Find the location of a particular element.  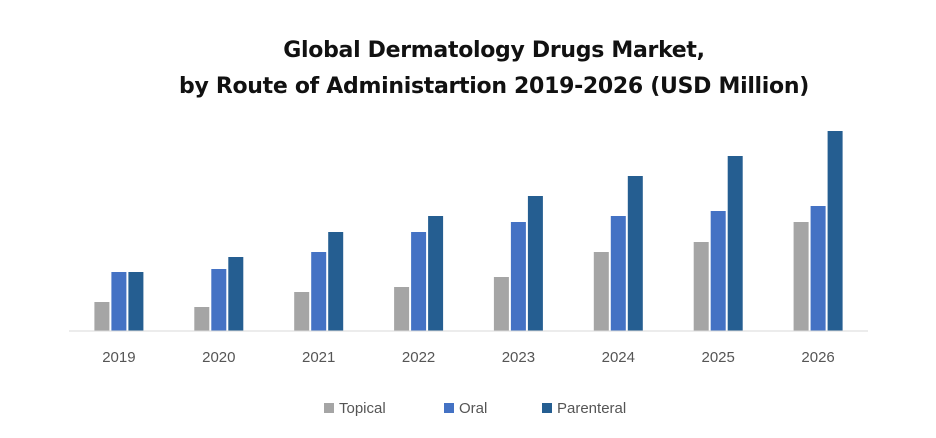

bar-topical-2026 is located at coordinates (801, 276).